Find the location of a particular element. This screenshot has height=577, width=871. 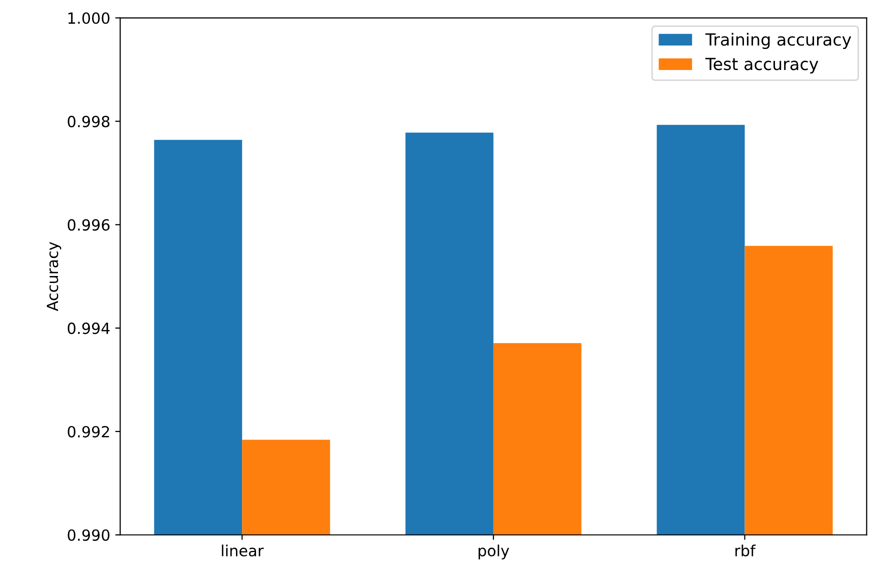

legend-label: Training accuracy is located at coordinates (778, 41).